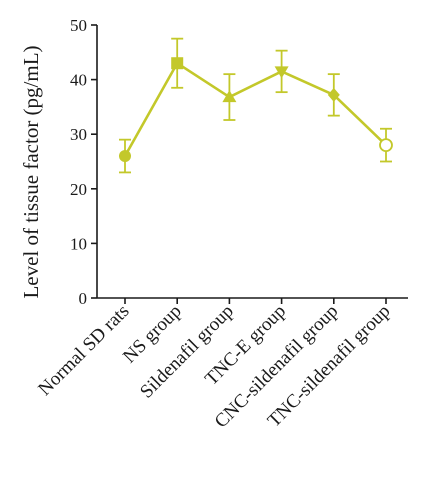  Describe the element at coordinates (255, 109) in the screenshot. I see `series-line` at that location.